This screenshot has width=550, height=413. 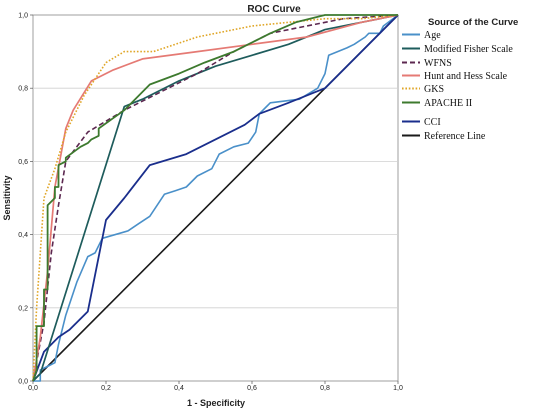 What do you see at coordinates (23, 89) in the screenshot?
I see `y-tick-label: 0,8` at bounding box center [23, 89].